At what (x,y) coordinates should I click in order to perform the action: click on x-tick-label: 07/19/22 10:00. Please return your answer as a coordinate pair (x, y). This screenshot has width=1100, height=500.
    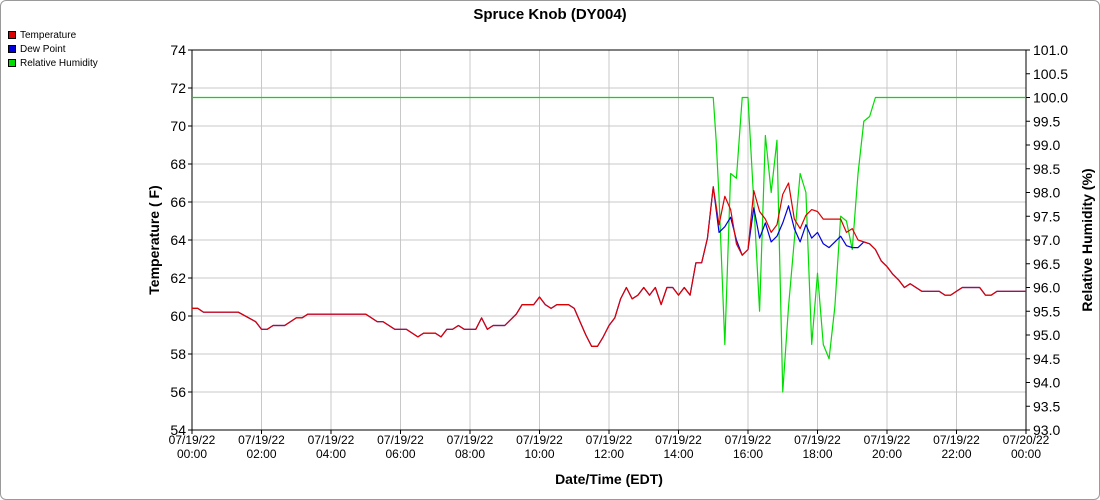
    Looking at the image, I should click on (539, 447).